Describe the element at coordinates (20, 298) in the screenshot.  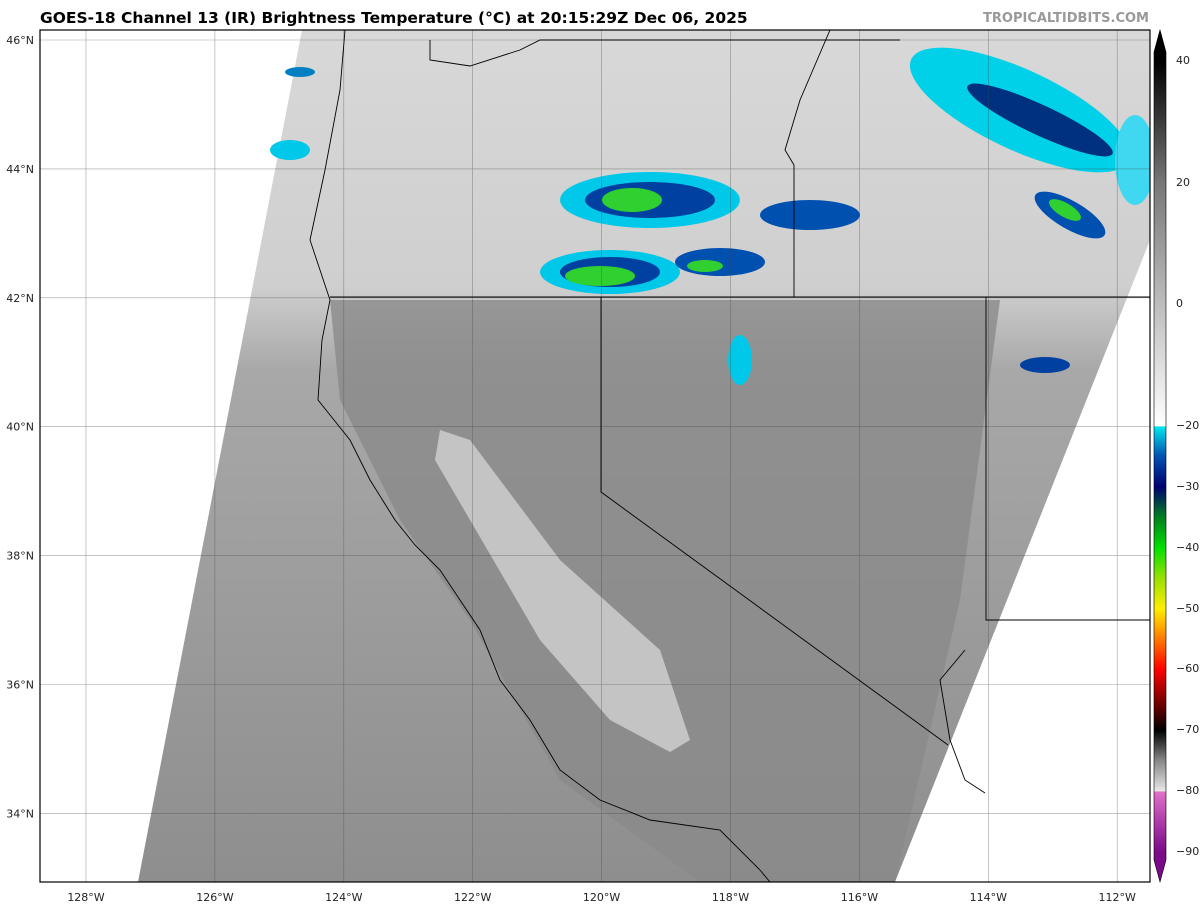
I see `latitude-label: 42°N` at that location.